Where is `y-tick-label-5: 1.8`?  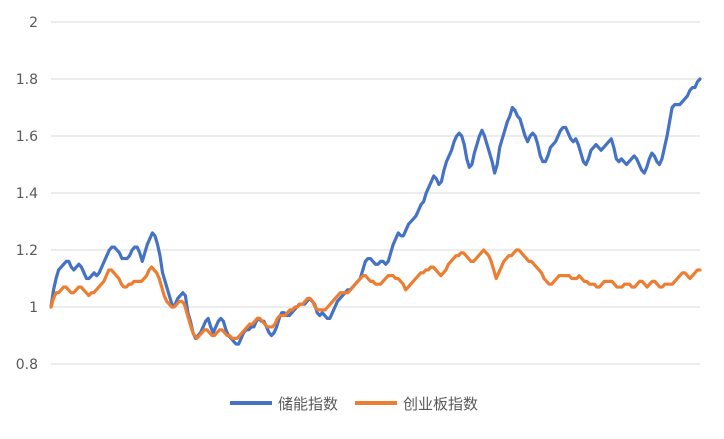 y-tick-label-5: 1.8 is located at coordinates (27, 80).